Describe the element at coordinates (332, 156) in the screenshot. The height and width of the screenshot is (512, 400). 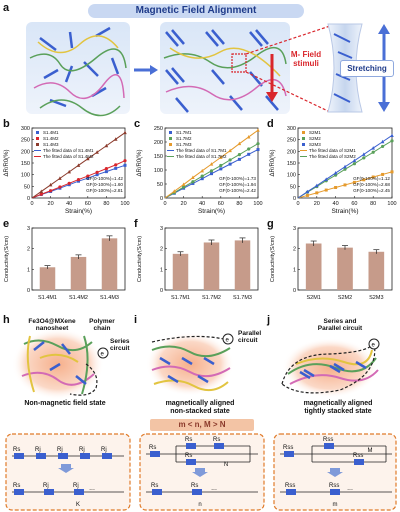
I see `legend-label: The fitted data of S2M2` at that location.